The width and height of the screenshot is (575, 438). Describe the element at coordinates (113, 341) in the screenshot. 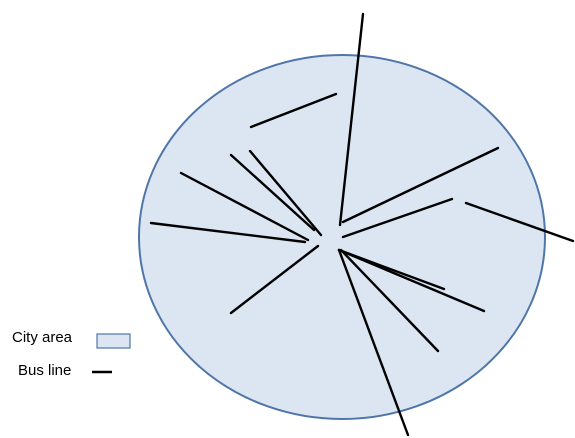

I see `legend-city-area-swatch` at that location.